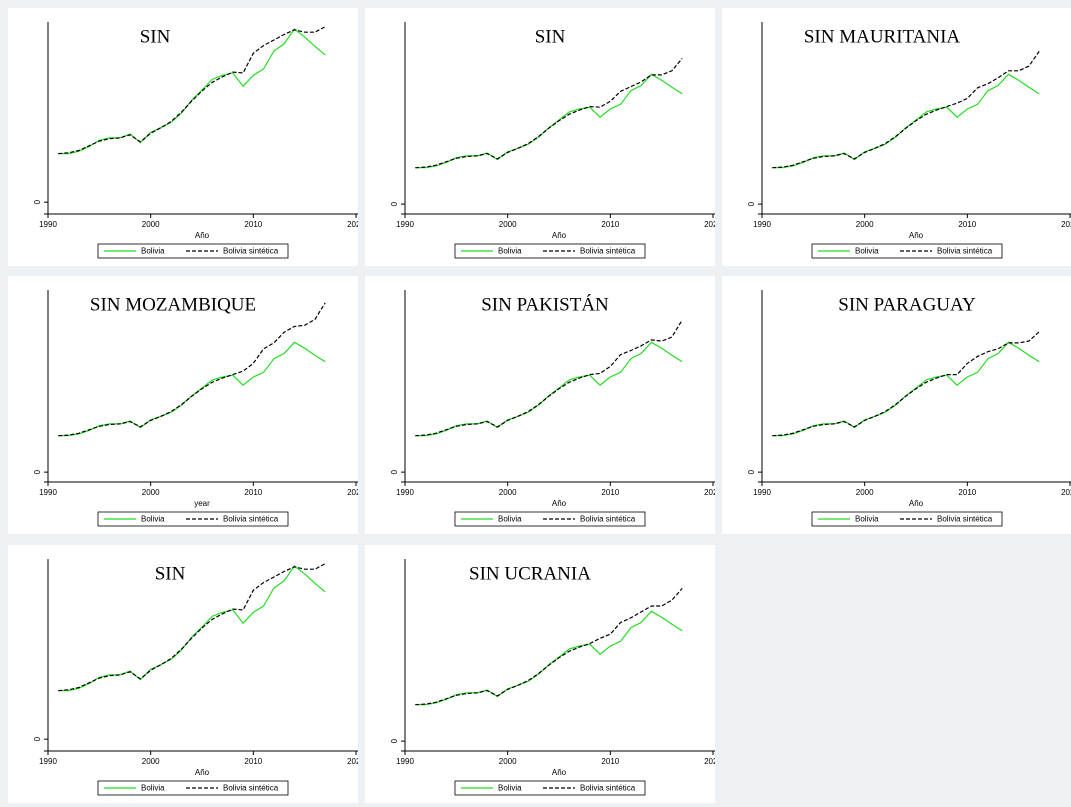 The height and width of the screenshot is (807, 1071). Describe the element at coordinates (202, 503) in the screenshot. I see `x-axis-label: year` at that location.